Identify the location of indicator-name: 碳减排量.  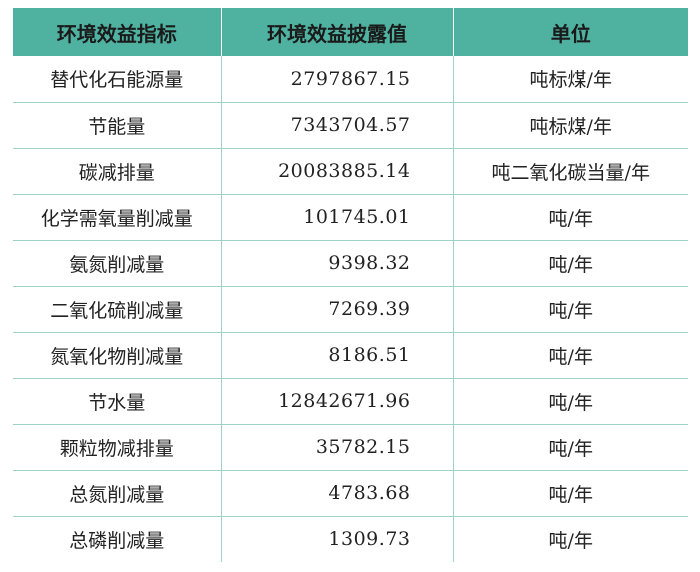
(117, 171).